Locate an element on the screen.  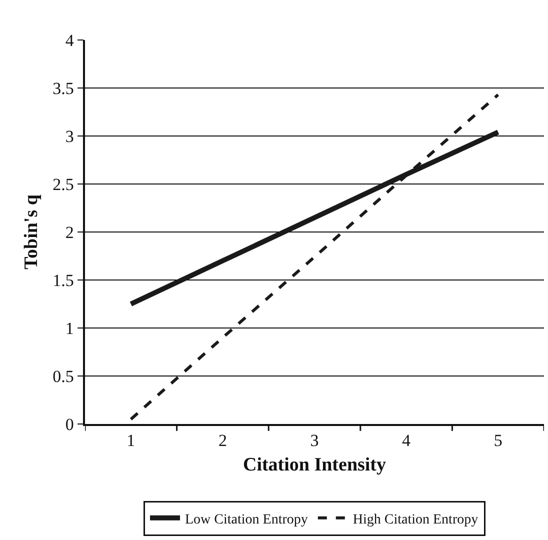
x-axis-title: Citation Intensity is located at coordinates (314, 465).